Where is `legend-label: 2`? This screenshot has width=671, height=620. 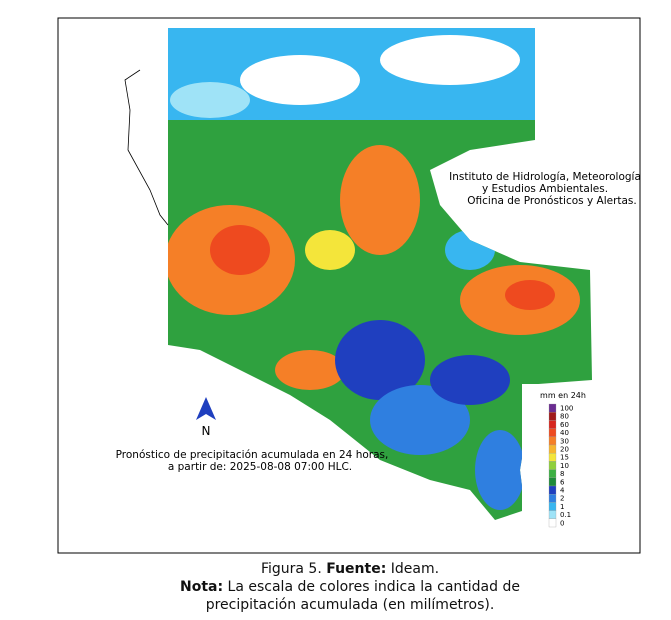 legend-label: 2 is located at coordinates (562, 499).